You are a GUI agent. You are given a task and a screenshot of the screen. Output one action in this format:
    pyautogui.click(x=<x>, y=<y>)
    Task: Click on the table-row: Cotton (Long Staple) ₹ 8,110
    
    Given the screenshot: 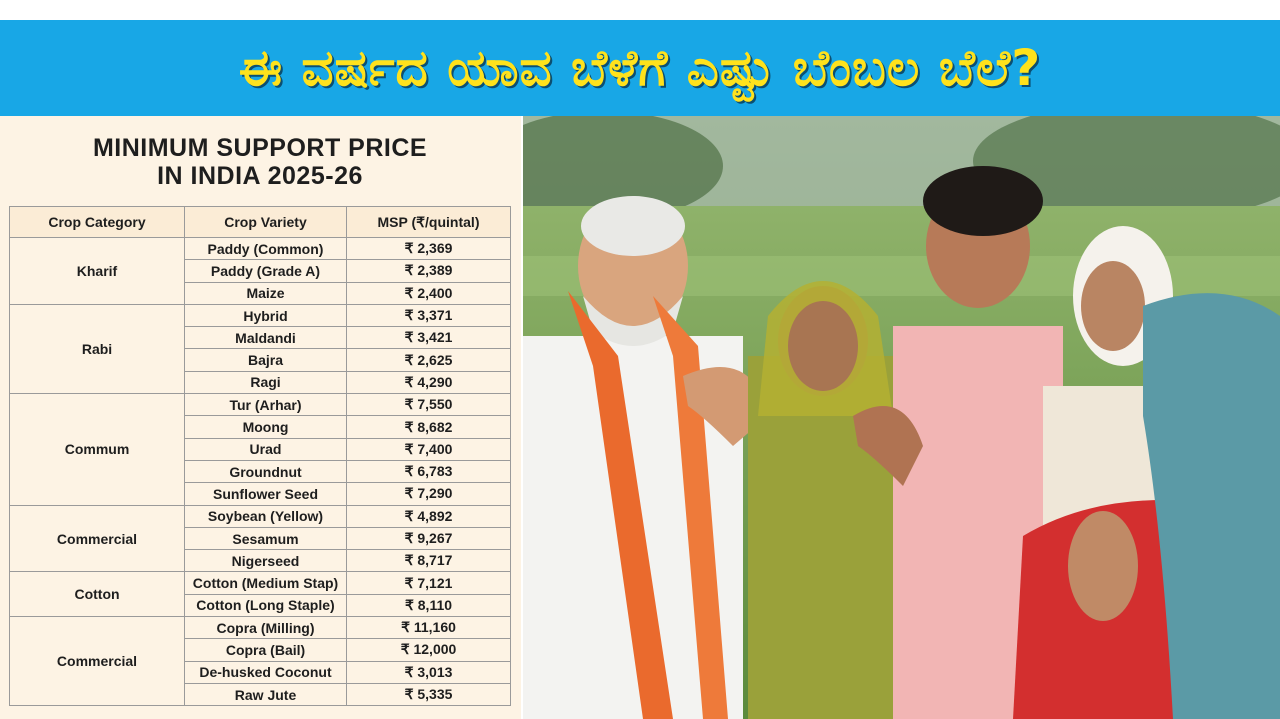 What is the action you would take?
    pyautogui.click(x=260, y=605)
    